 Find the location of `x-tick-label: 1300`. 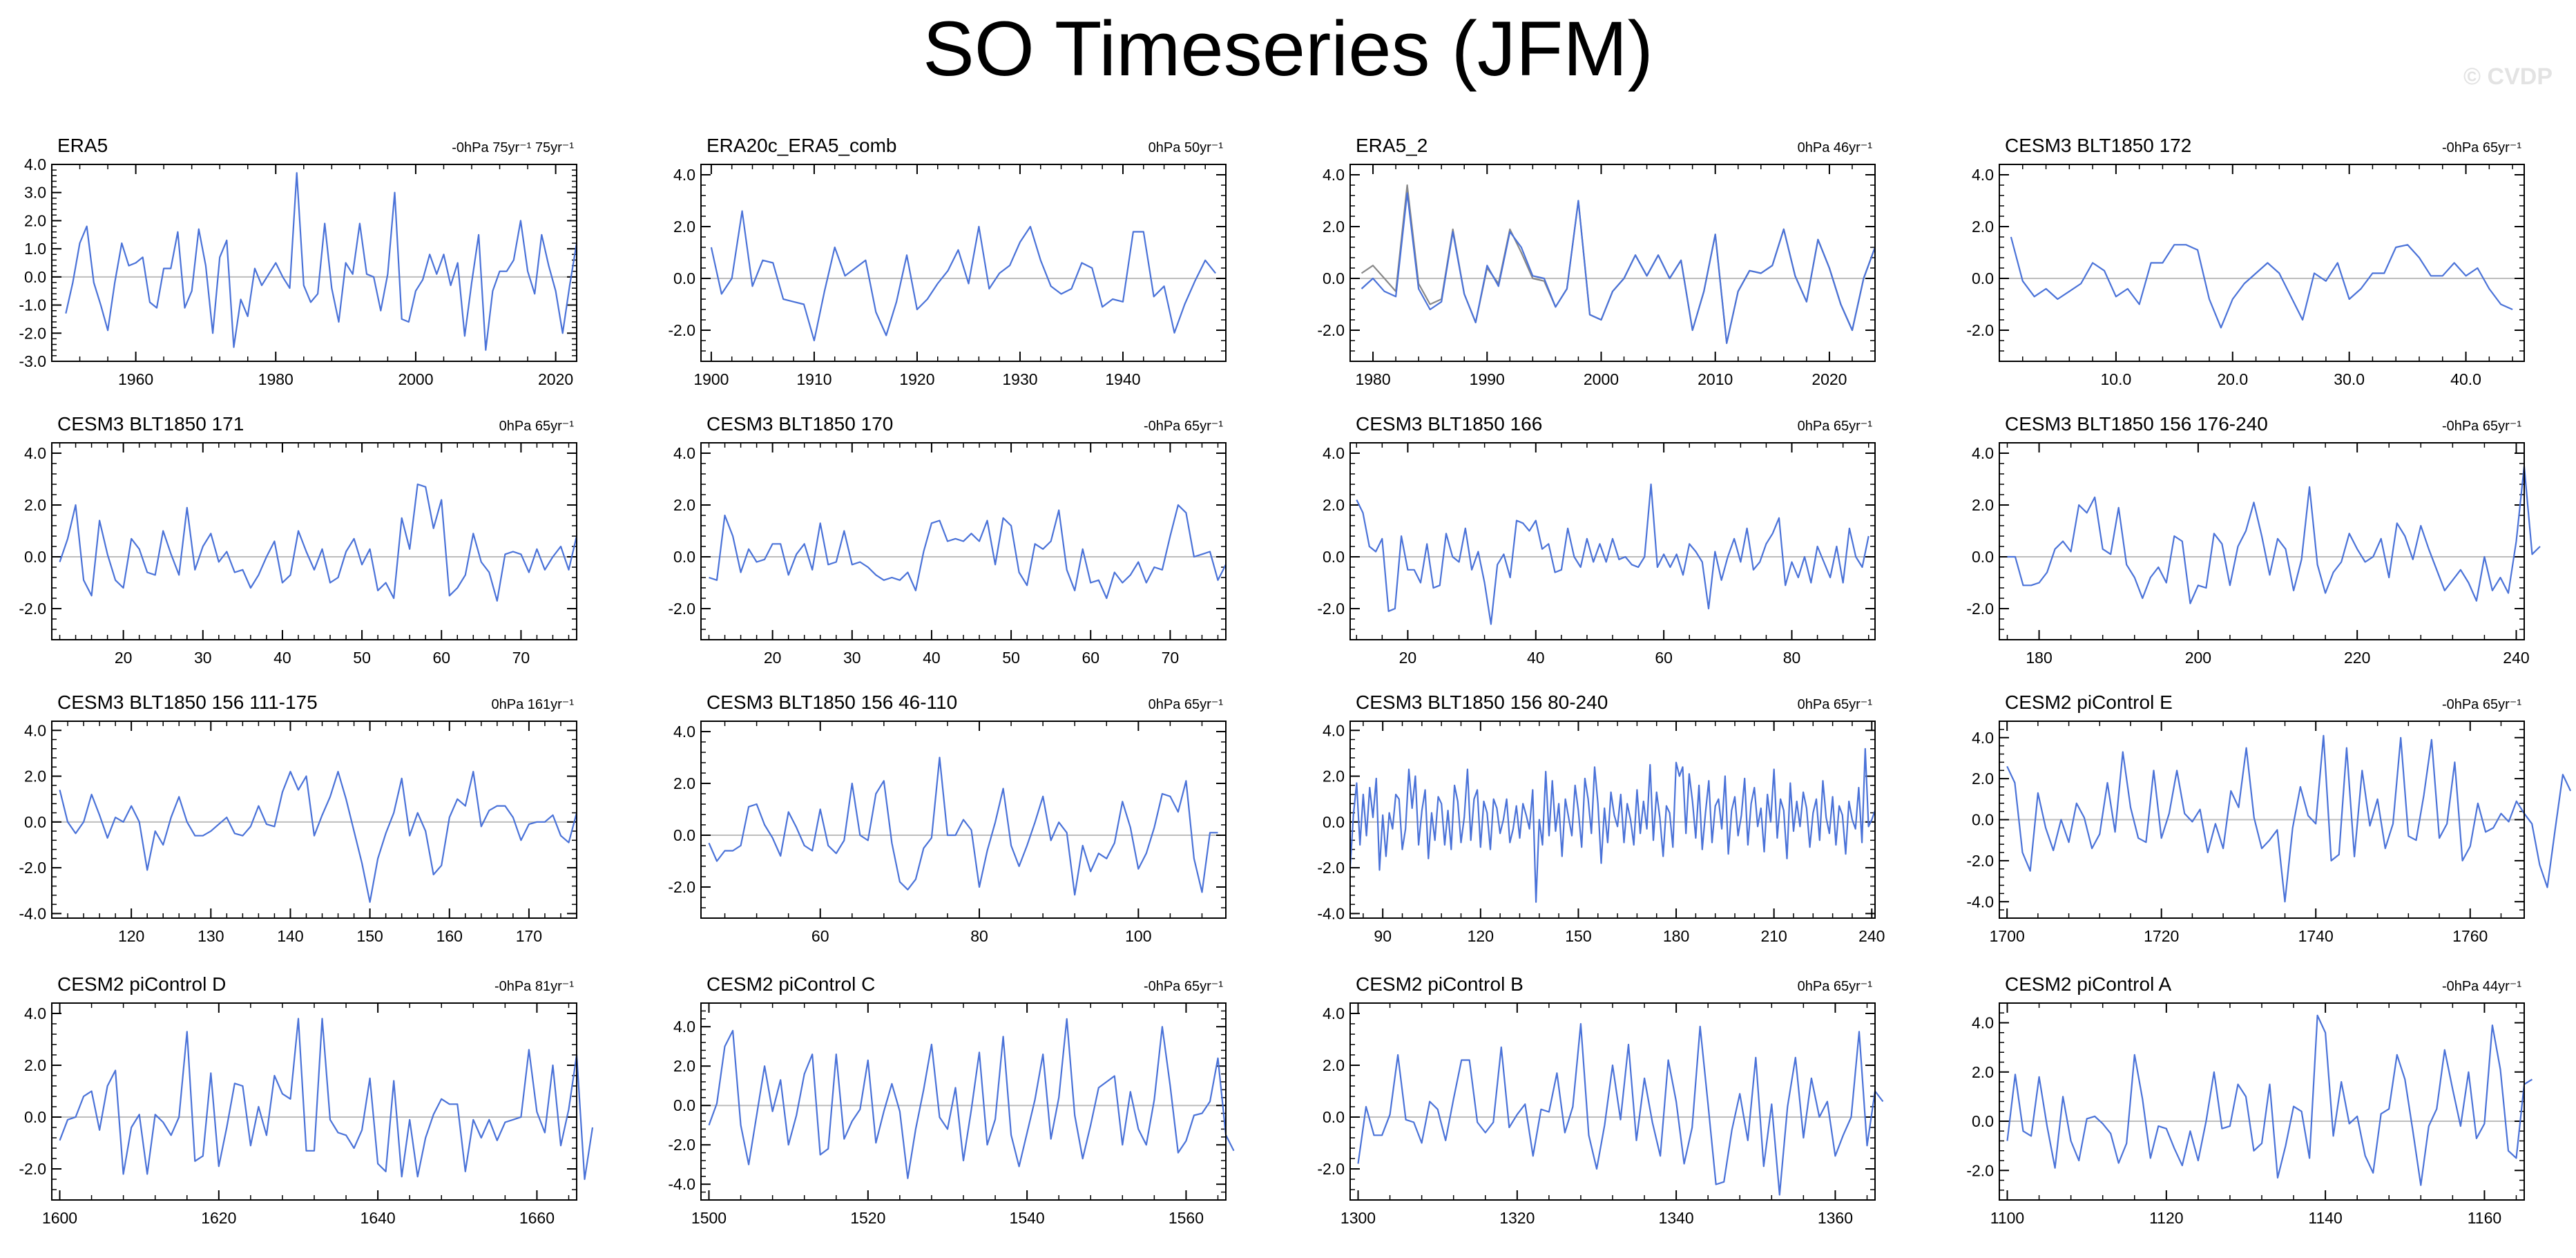

x-tick-label: 1300 is located at coordinates (1358, 1218).